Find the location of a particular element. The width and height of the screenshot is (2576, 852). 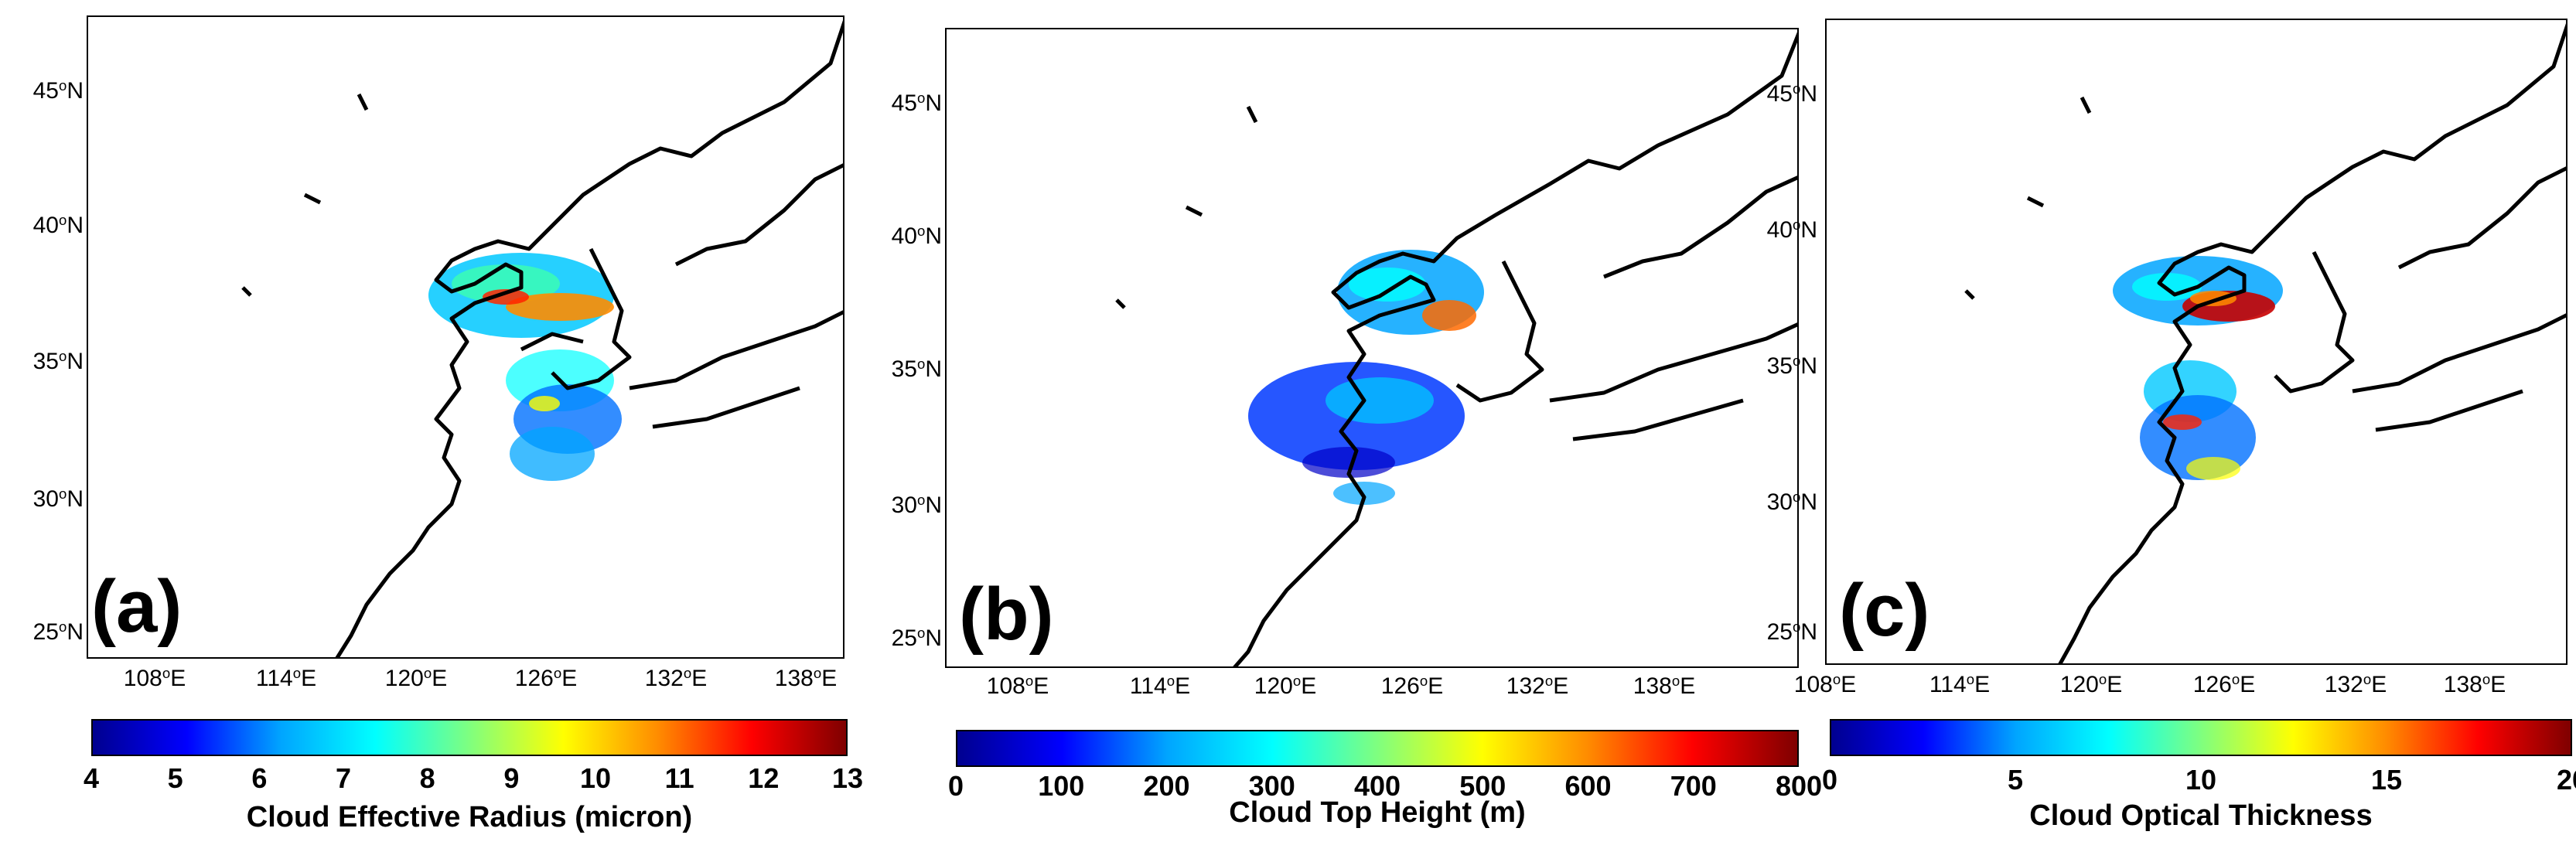

colorbar-tick-label: 4 is located at coordinates (92, 778).